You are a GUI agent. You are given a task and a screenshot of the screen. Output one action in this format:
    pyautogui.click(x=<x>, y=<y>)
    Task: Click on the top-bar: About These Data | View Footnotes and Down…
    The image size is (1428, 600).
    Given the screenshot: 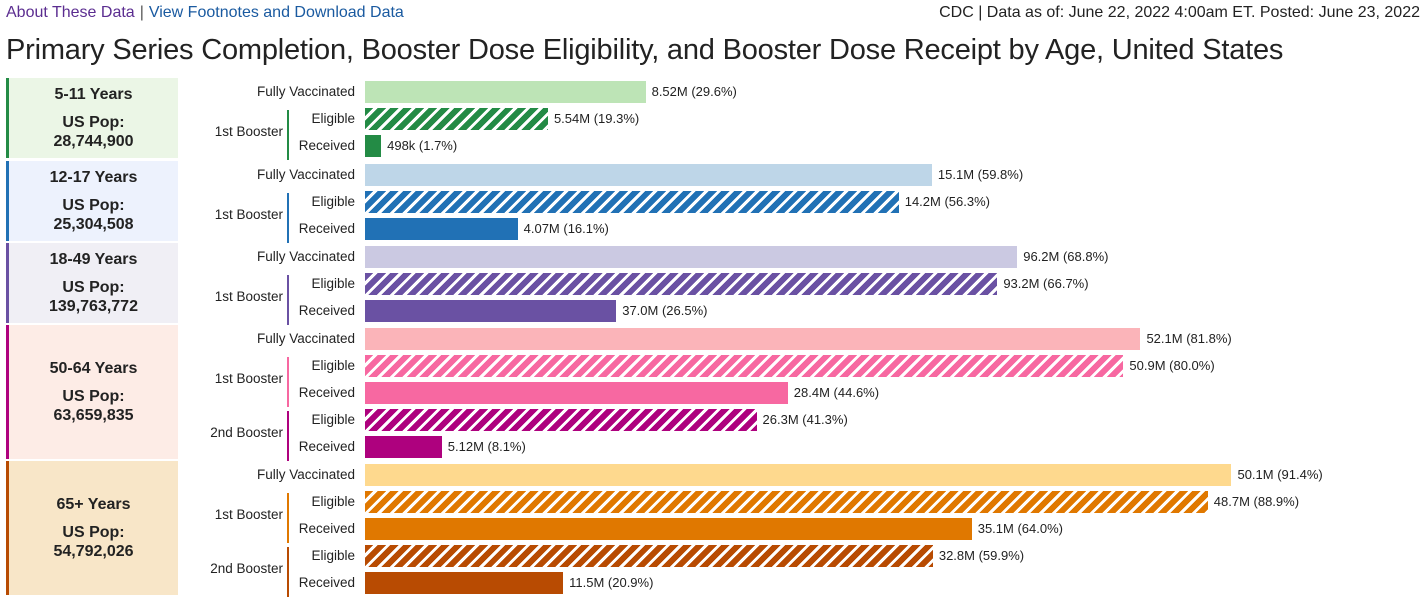 What is the action you would take?
    pyautogui.click(x=713, y=14)
    